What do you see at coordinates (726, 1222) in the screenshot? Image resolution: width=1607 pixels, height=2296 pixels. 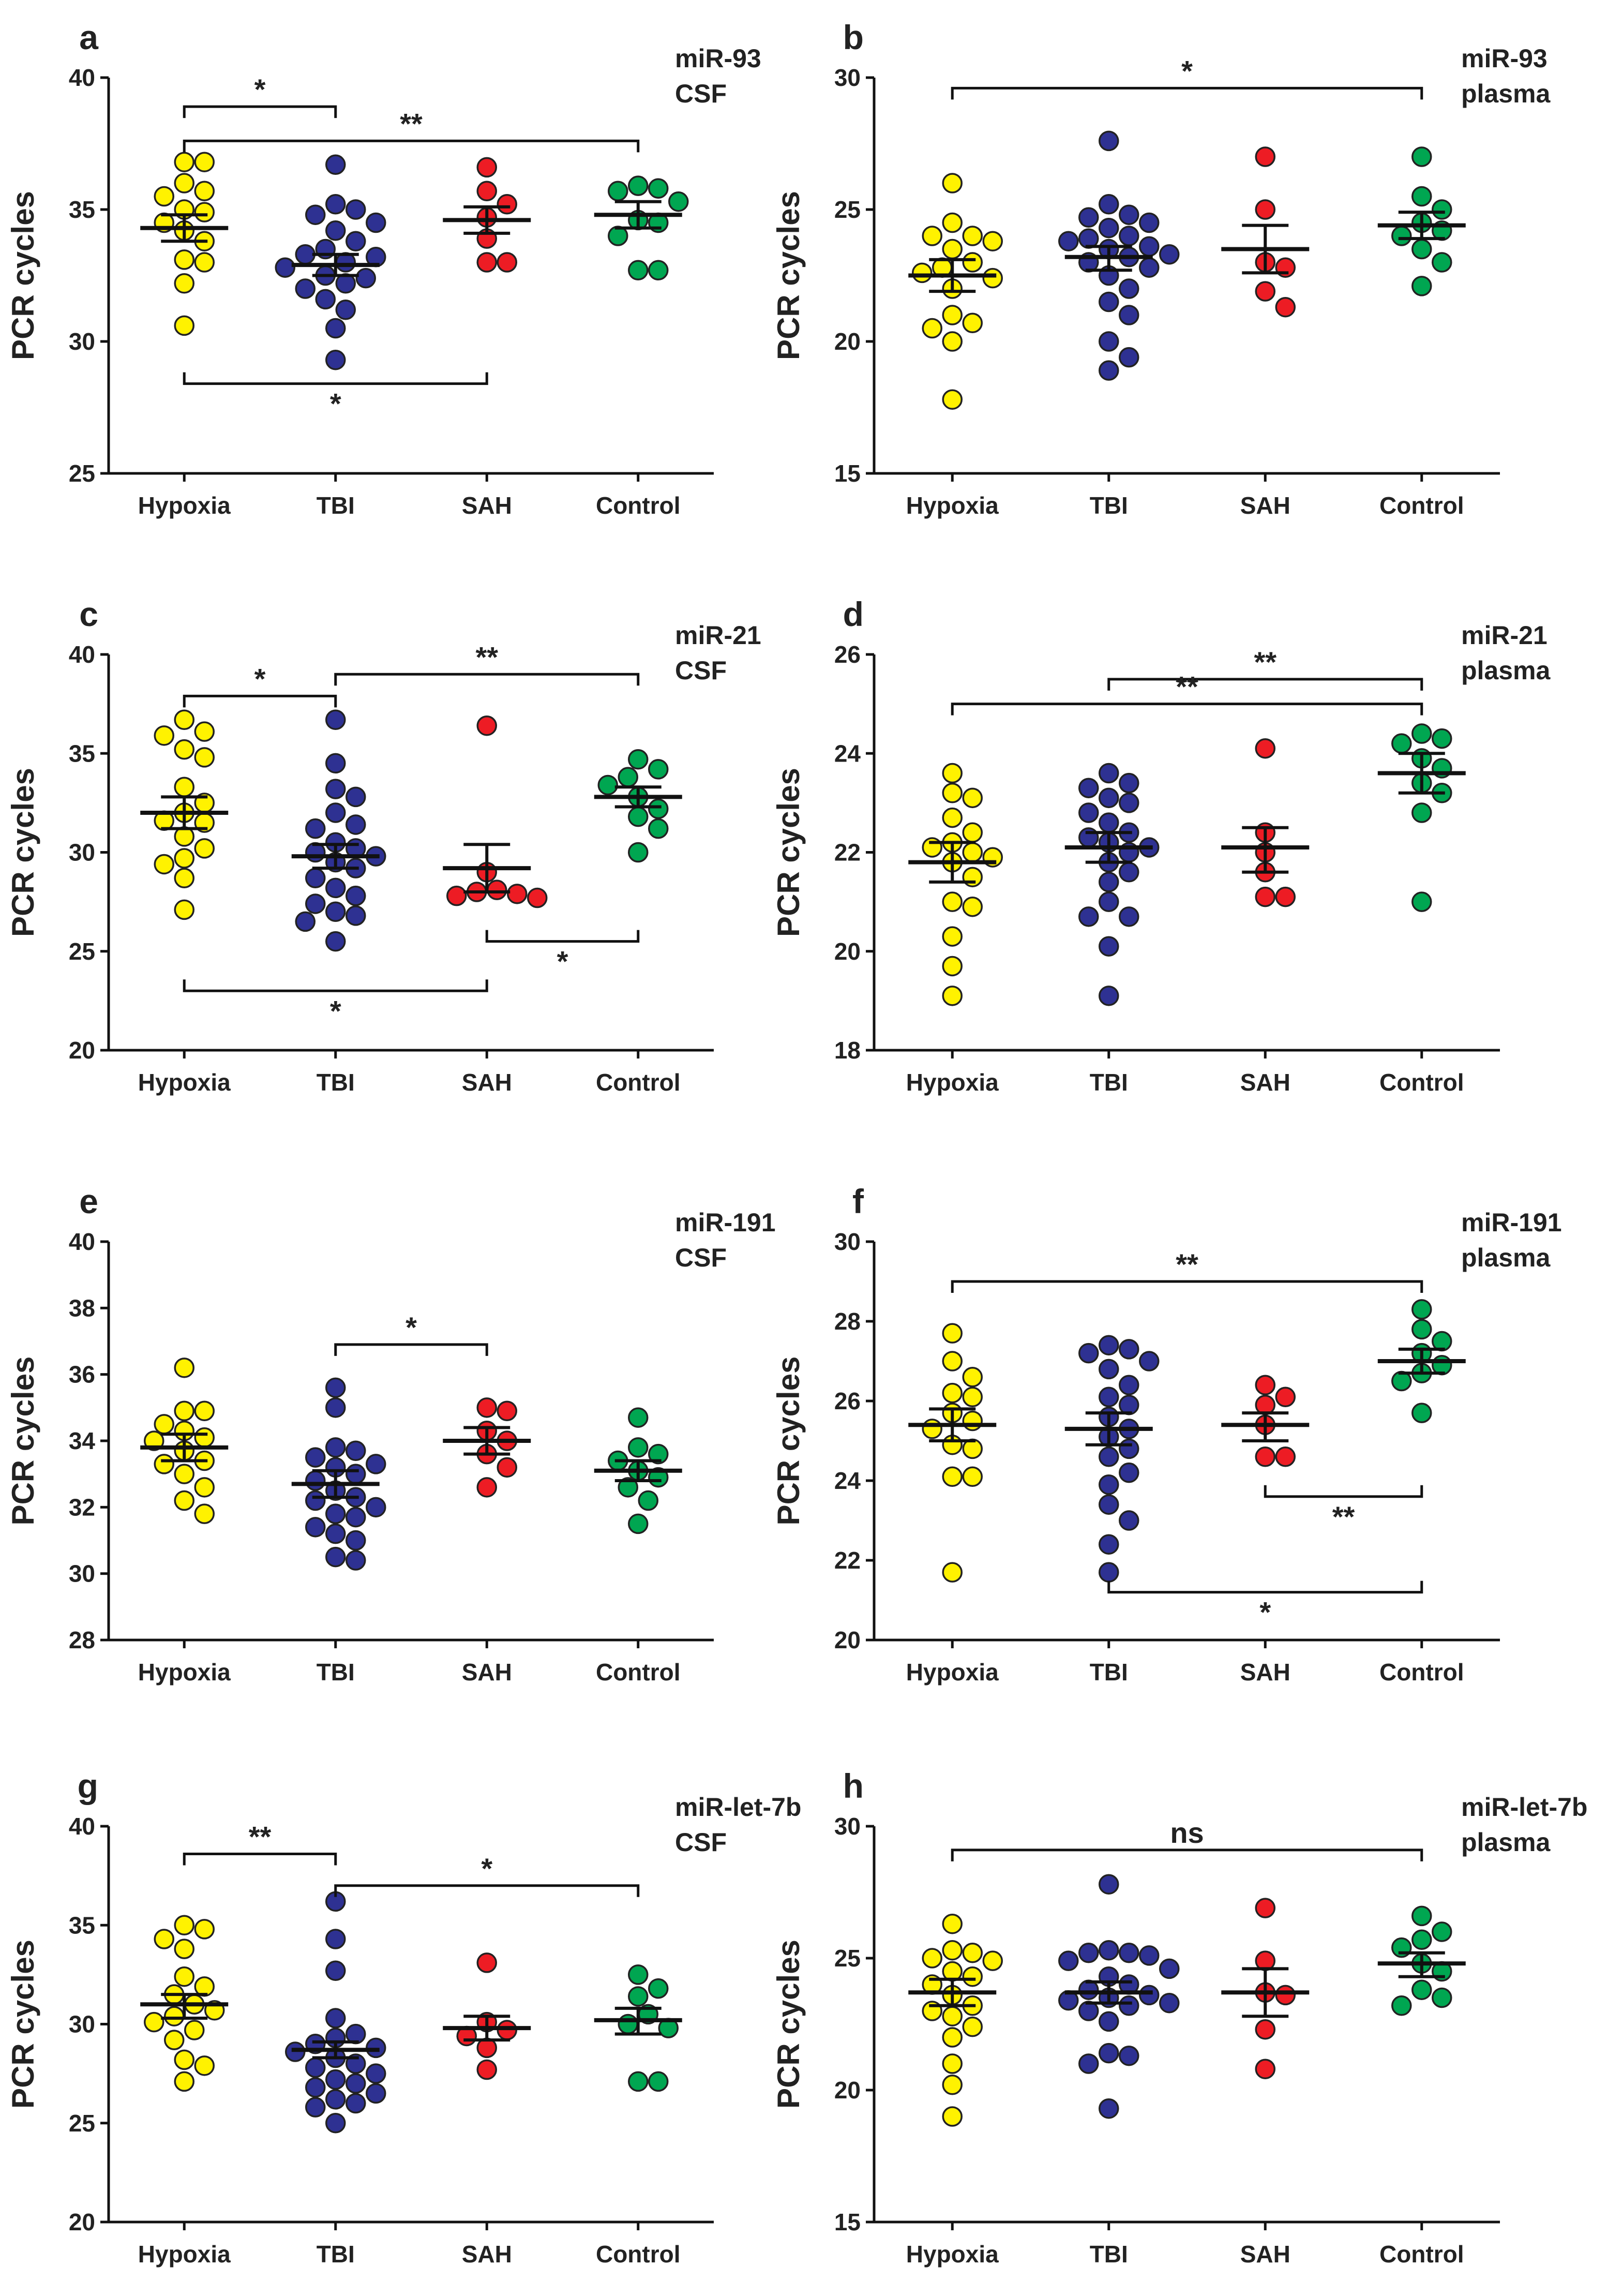 I see `panel-e-title: miR-191` at bounding box center [726, 1222].